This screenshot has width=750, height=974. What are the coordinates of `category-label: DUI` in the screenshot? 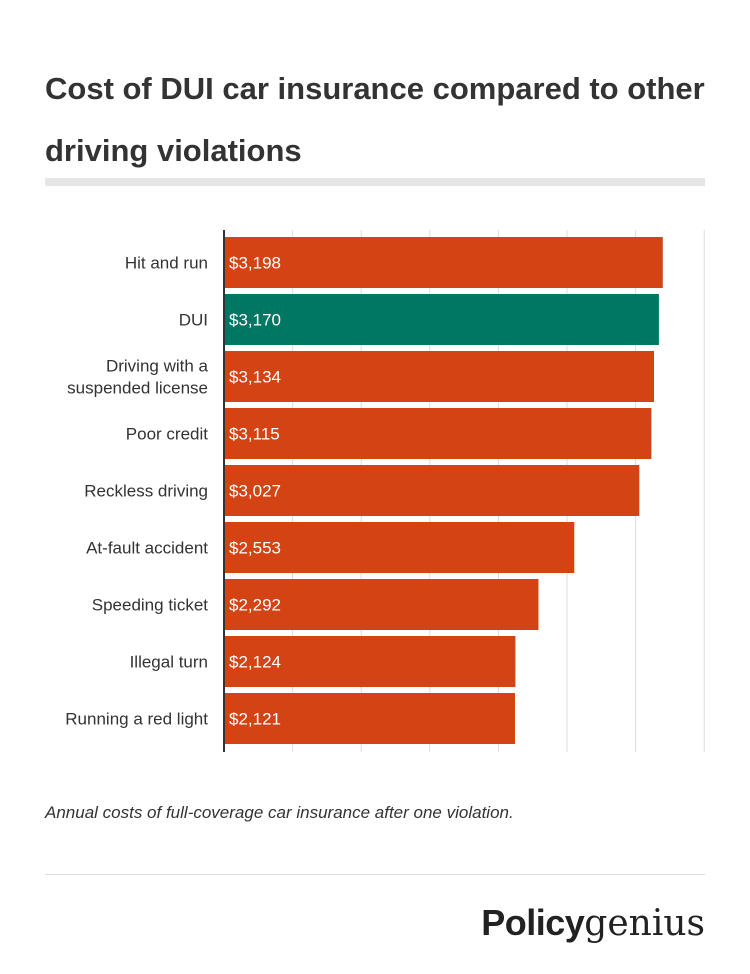 It's located at (193, 320).